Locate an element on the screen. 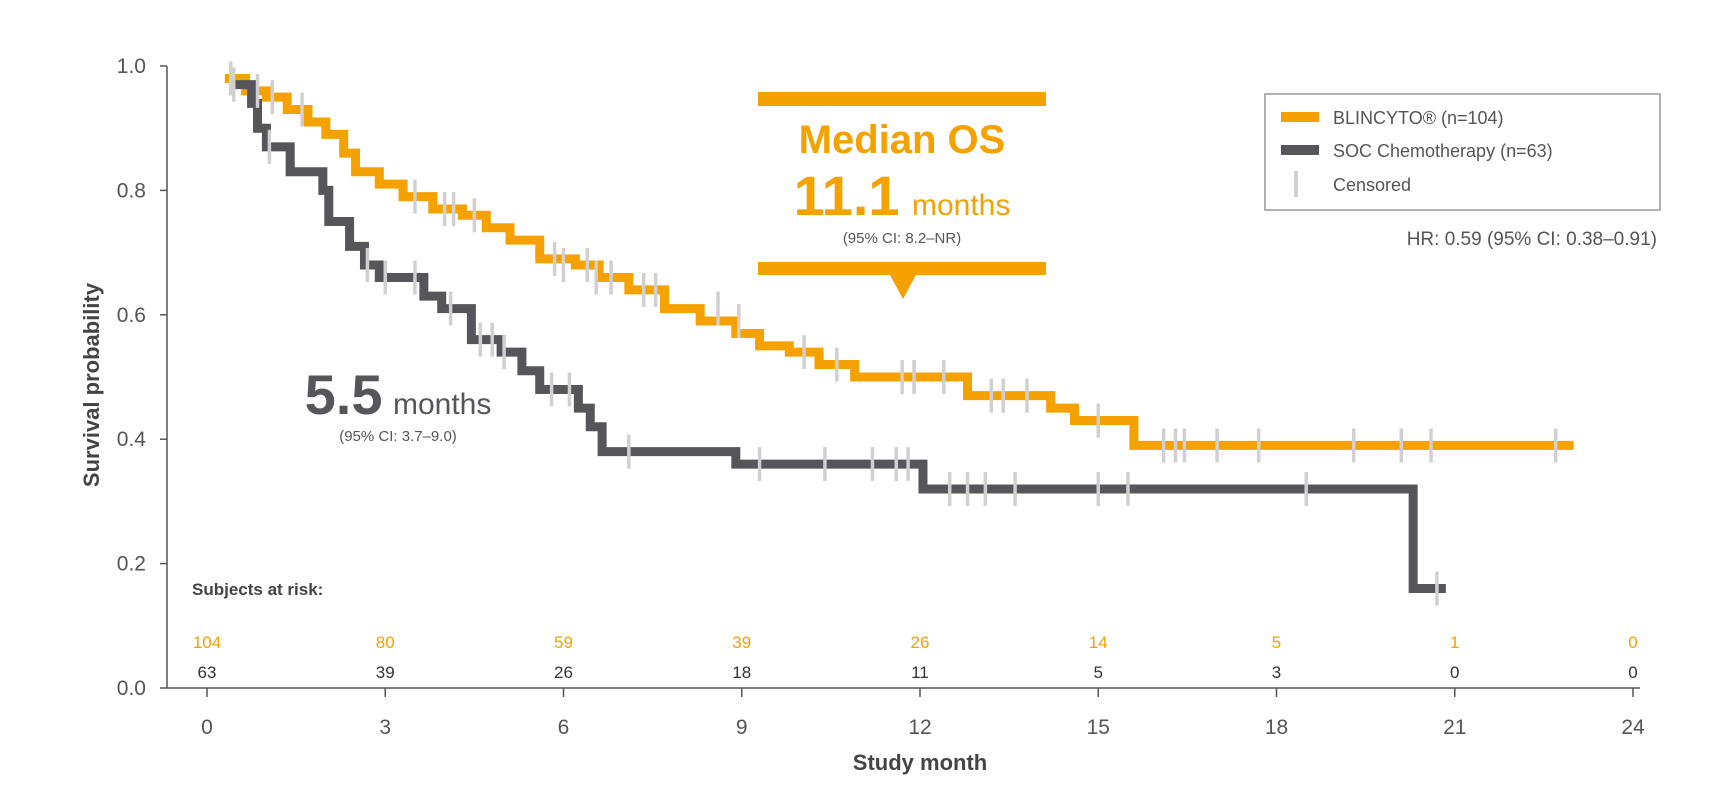 The height and width of the screenshot is (810, 1720). at-risk-value: 11 is located at coordinates (920, 672).